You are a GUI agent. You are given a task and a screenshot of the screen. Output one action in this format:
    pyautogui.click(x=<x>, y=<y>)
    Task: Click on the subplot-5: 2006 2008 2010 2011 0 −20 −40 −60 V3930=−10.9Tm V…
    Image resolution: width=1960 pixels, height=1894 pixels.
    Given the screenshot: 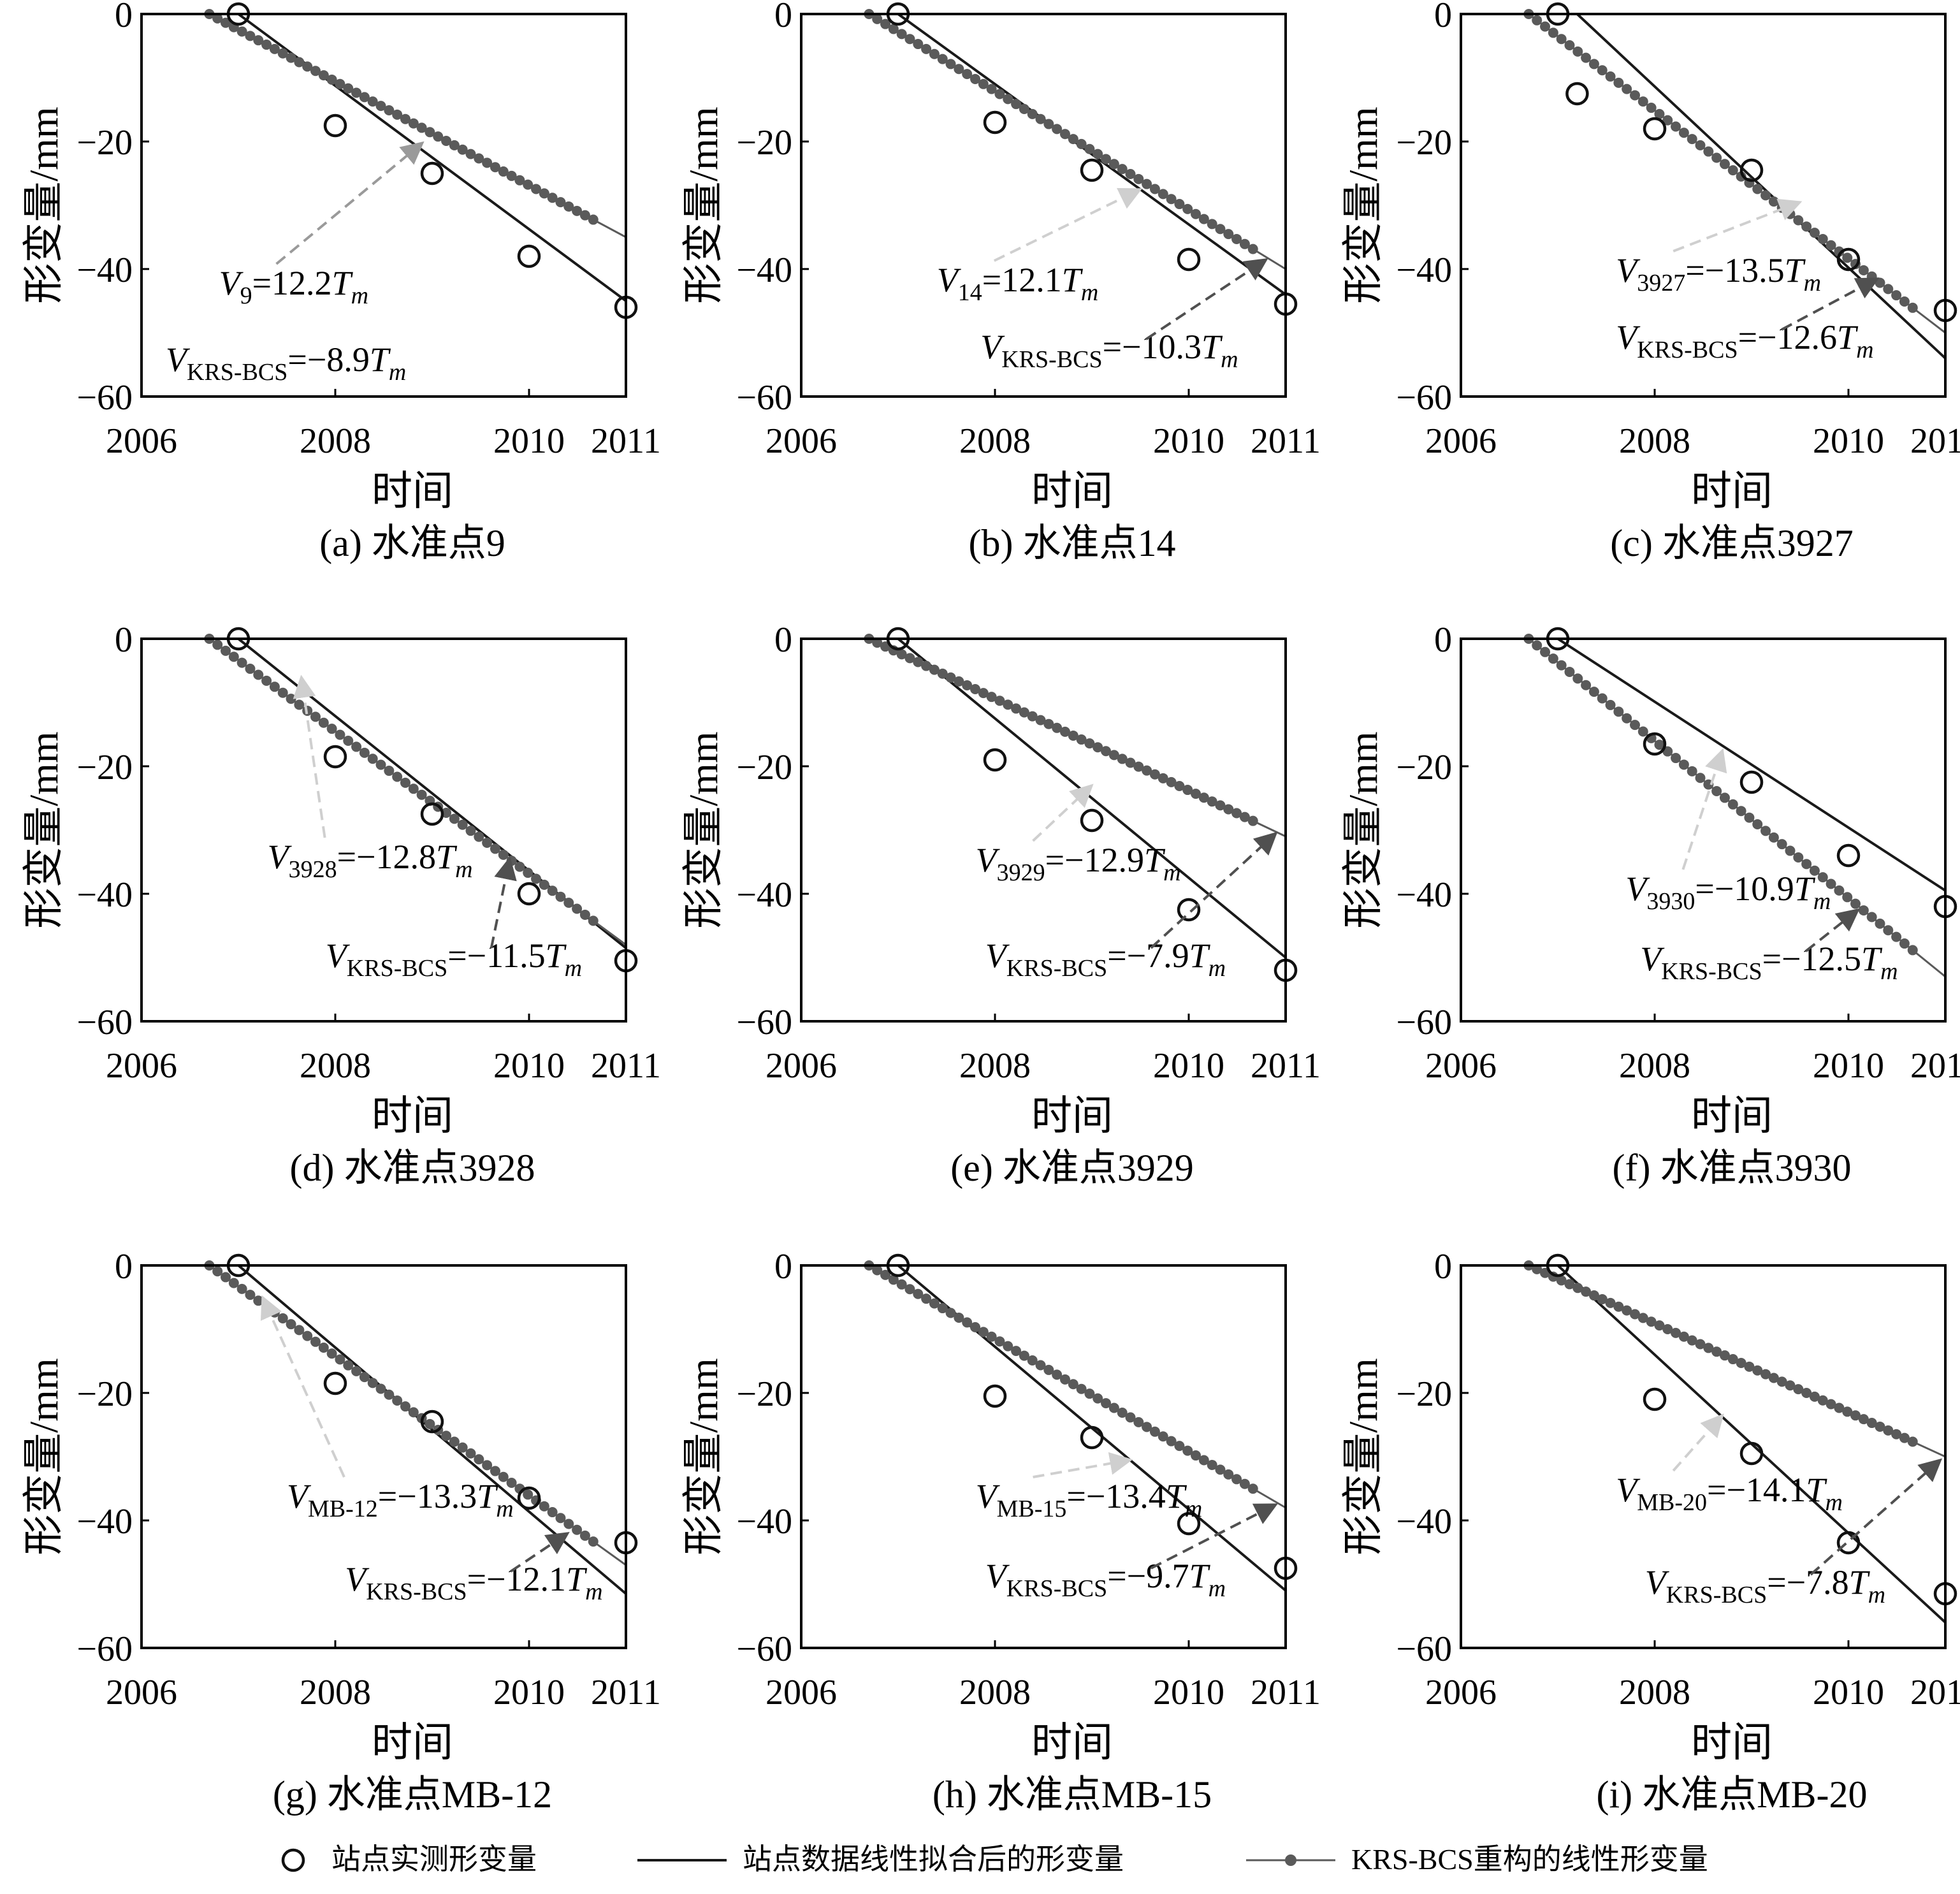 What is the action you would take?
    pyautogui.click(x=1650, y=904)
    